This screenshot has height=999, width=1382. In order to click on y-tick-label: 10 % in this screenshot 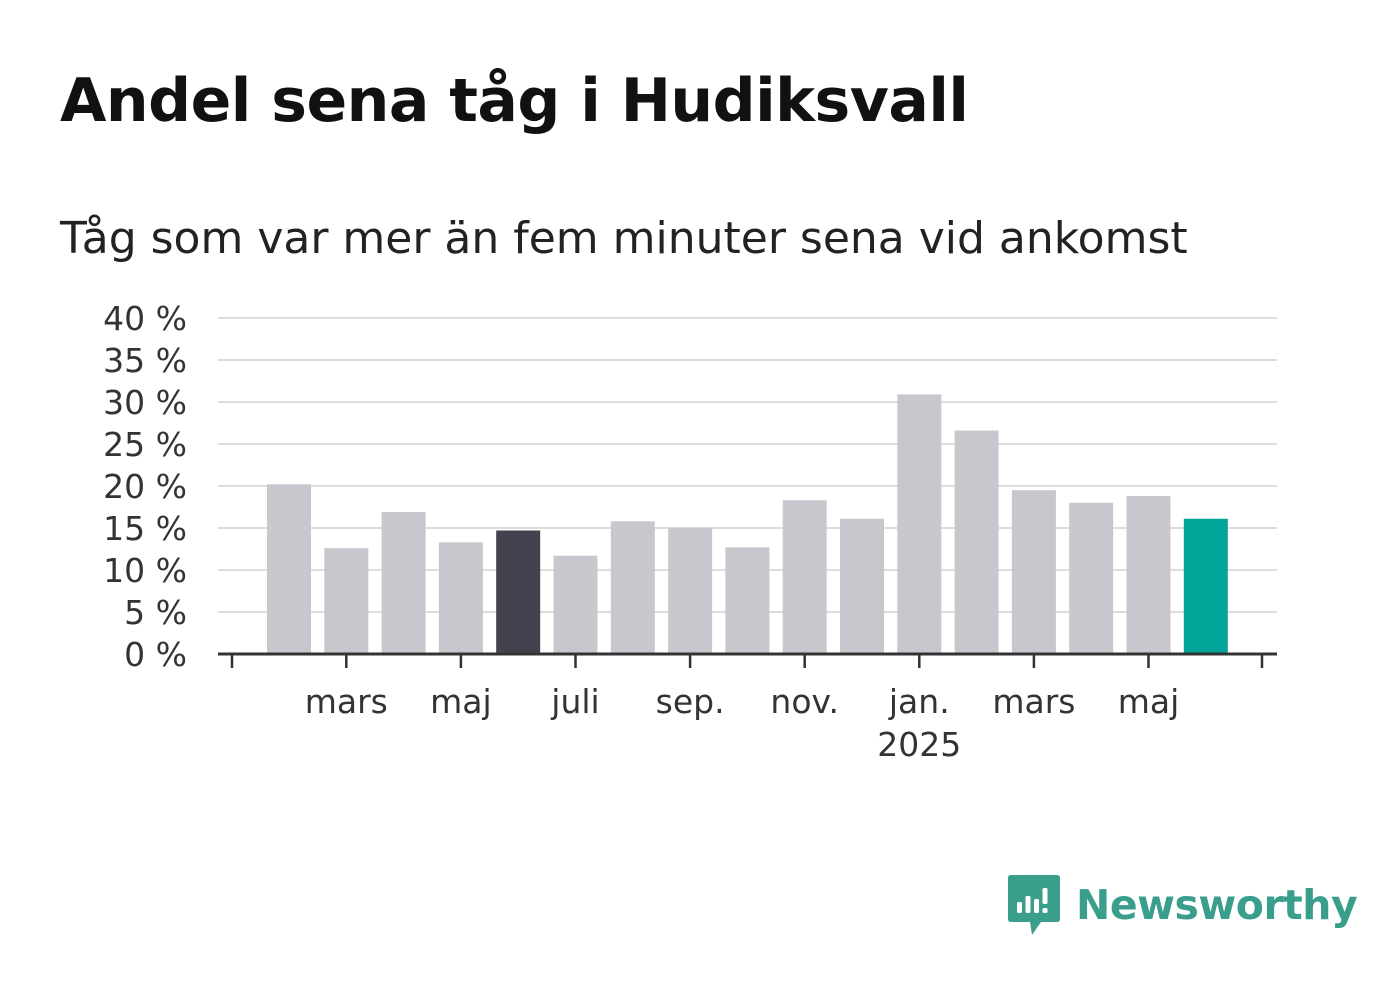, I will do `click(145, 570)`.